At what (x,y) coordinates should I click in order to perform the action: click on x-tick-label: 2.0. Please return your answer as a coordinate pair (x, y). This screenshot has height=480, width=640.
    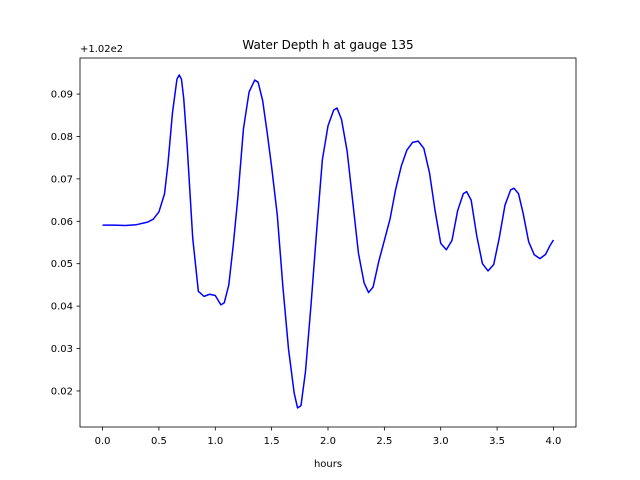
    Looking at the image, I should click on (328, 441).